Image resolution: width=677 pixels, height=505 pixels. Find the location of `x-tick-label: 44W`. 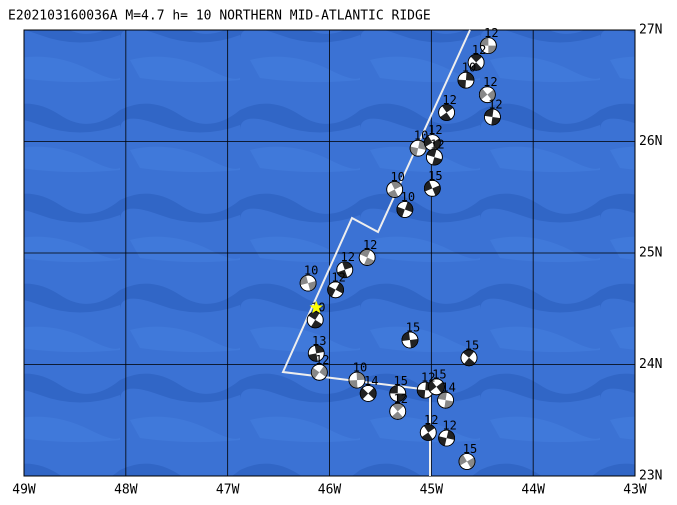

x-tick-label: 44W is located at coordinates (533, 490).